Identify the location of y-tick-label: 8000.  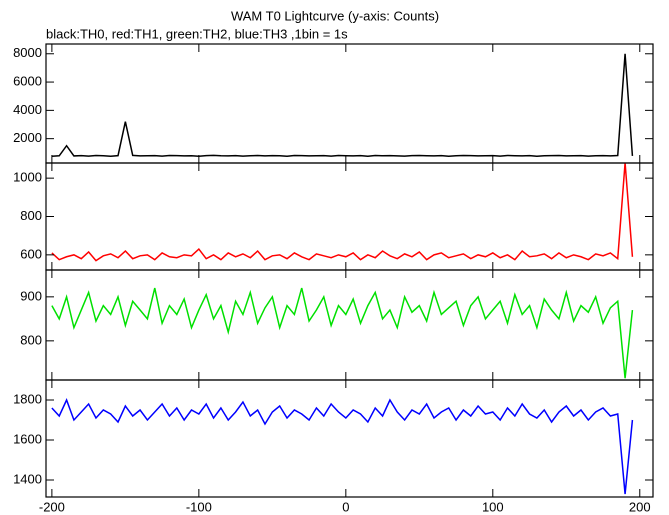
(27, 52).